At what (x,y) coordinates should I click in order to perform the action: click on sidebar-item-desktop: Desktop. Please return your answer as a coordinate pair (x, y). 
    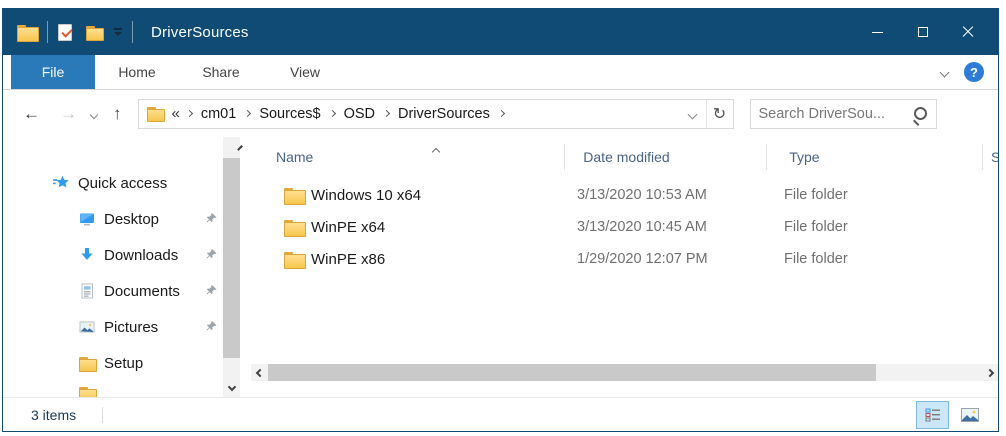
    Looking at the image, I should click on (113, 219).